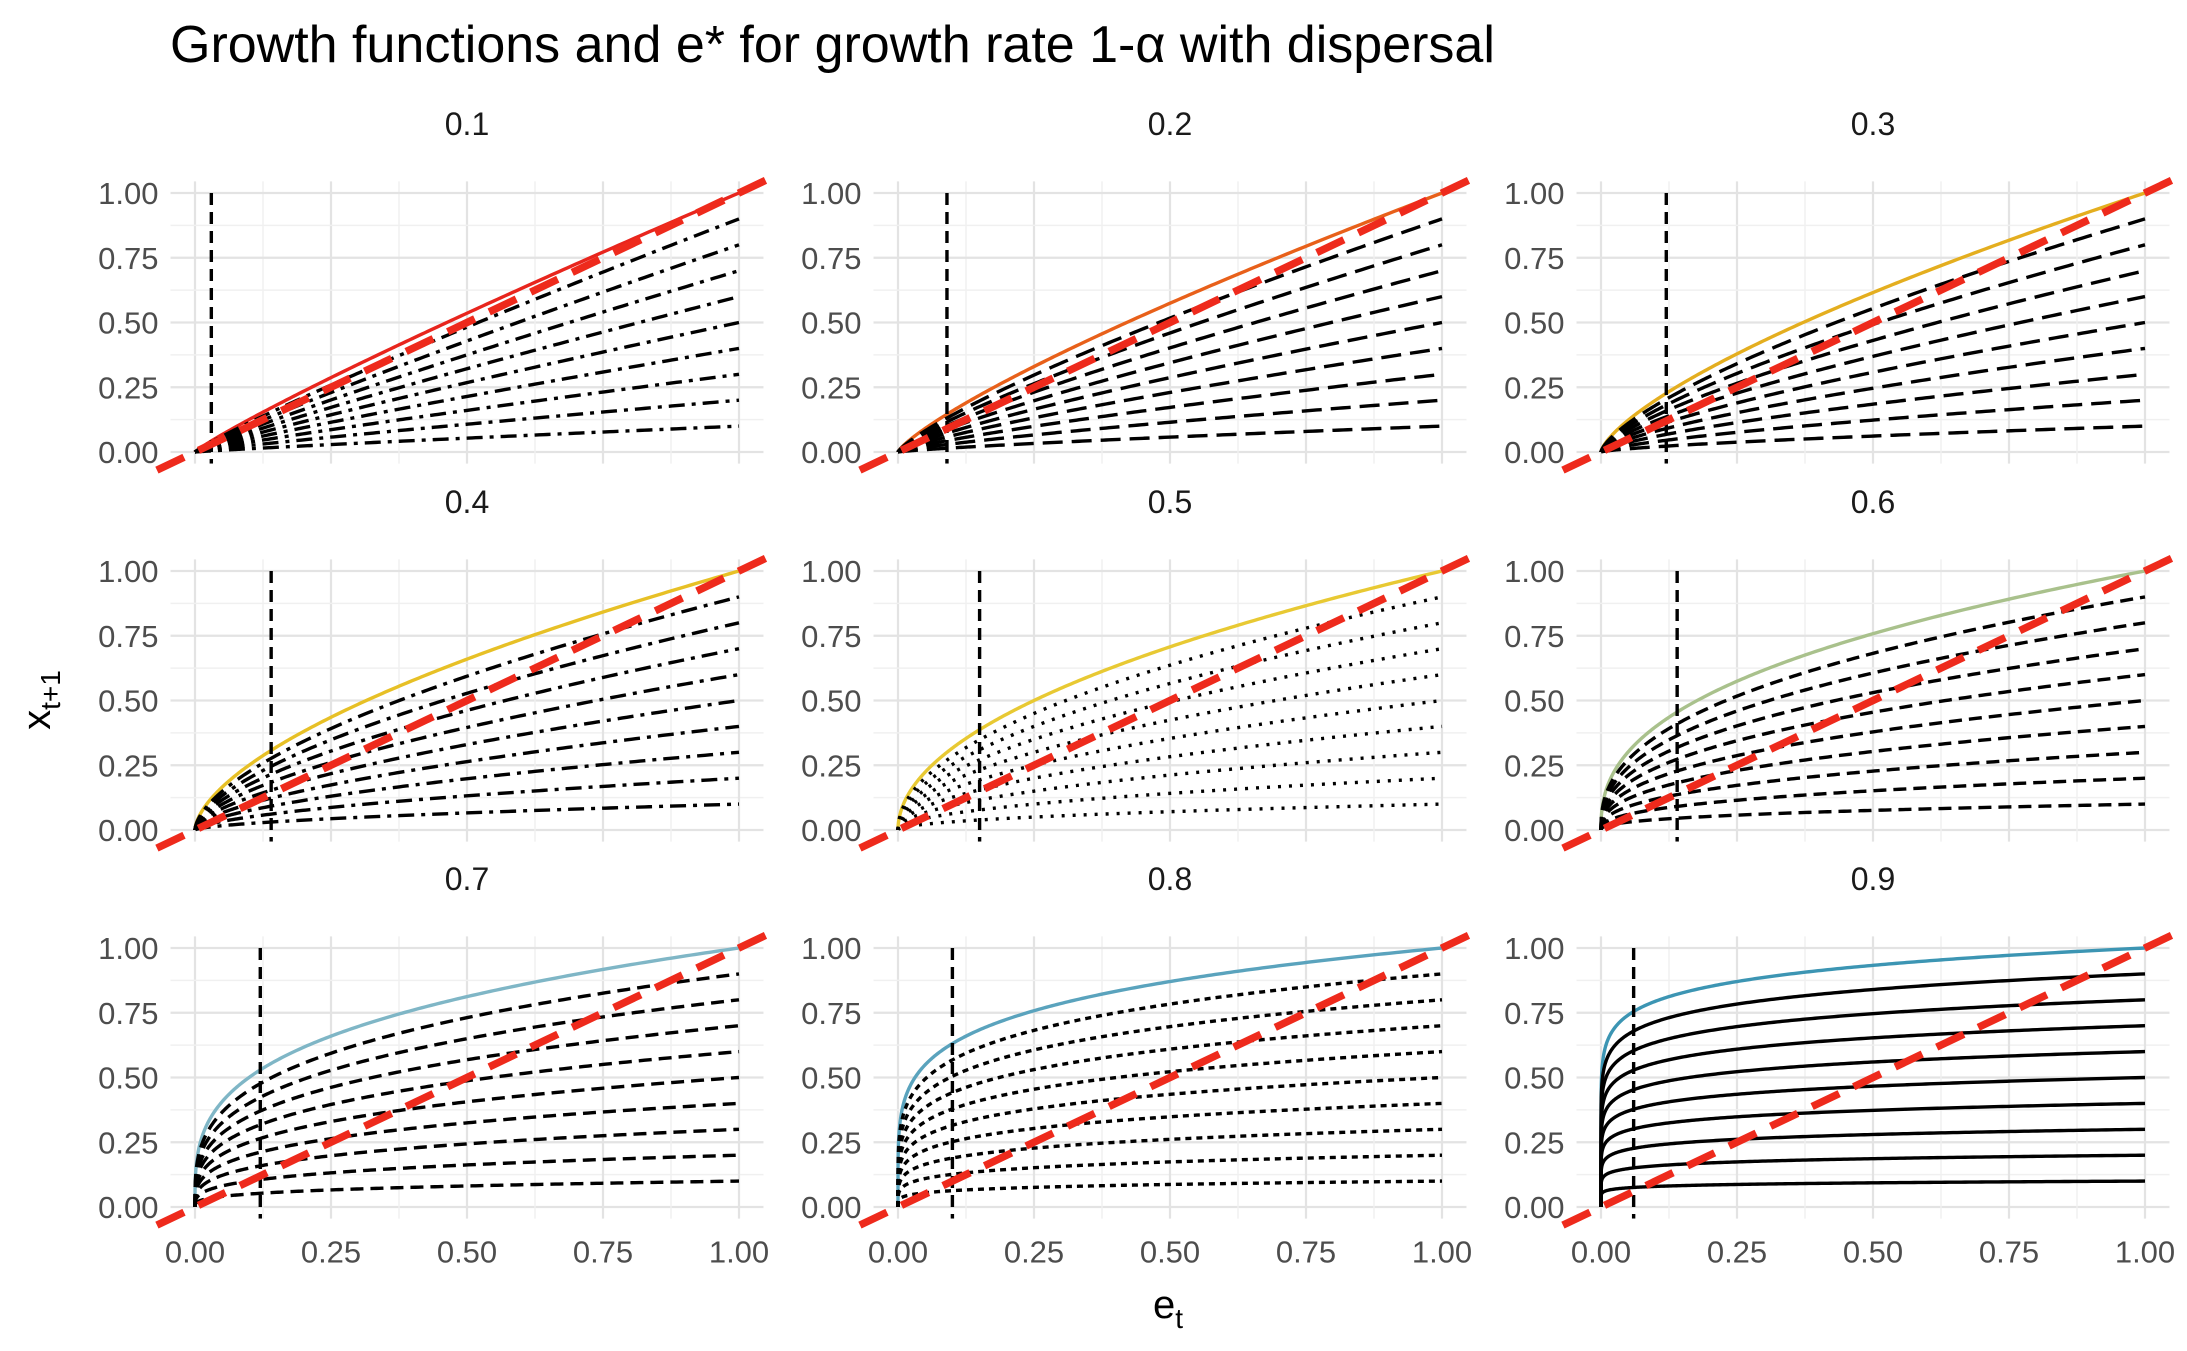  I want to click on panel-0.6: 0.6 0.00 0.25 0.50 0.75 1.00, so click(1844, 668).